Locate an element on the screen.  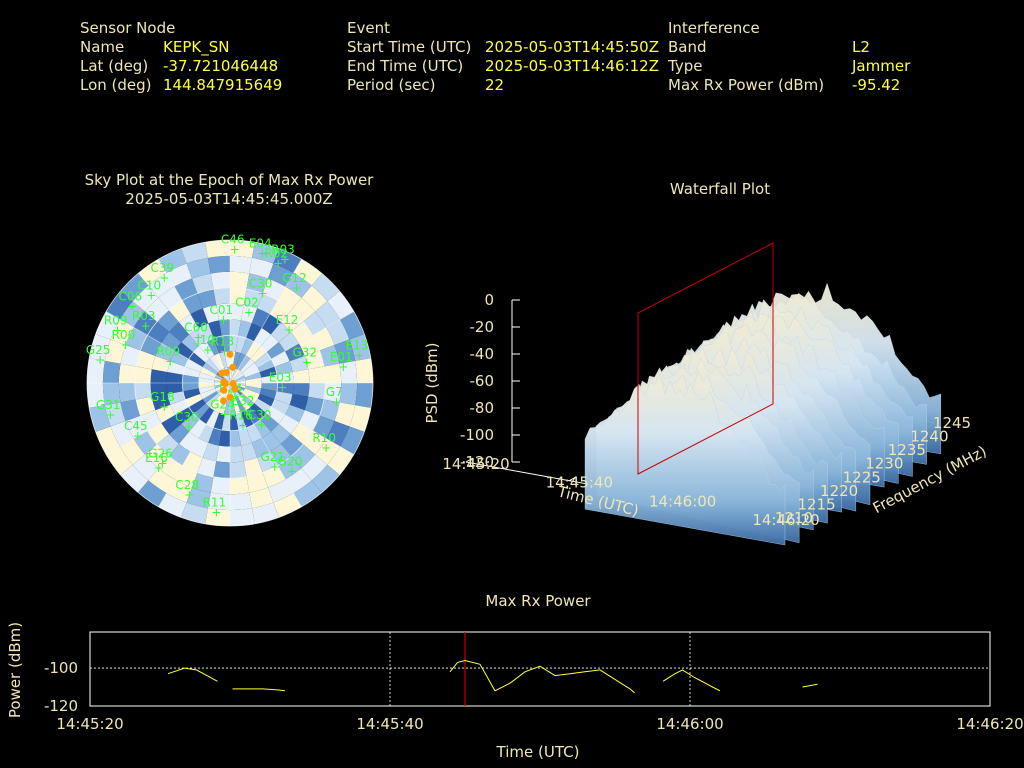
waterfall-band is located at coordinates (685, 459).